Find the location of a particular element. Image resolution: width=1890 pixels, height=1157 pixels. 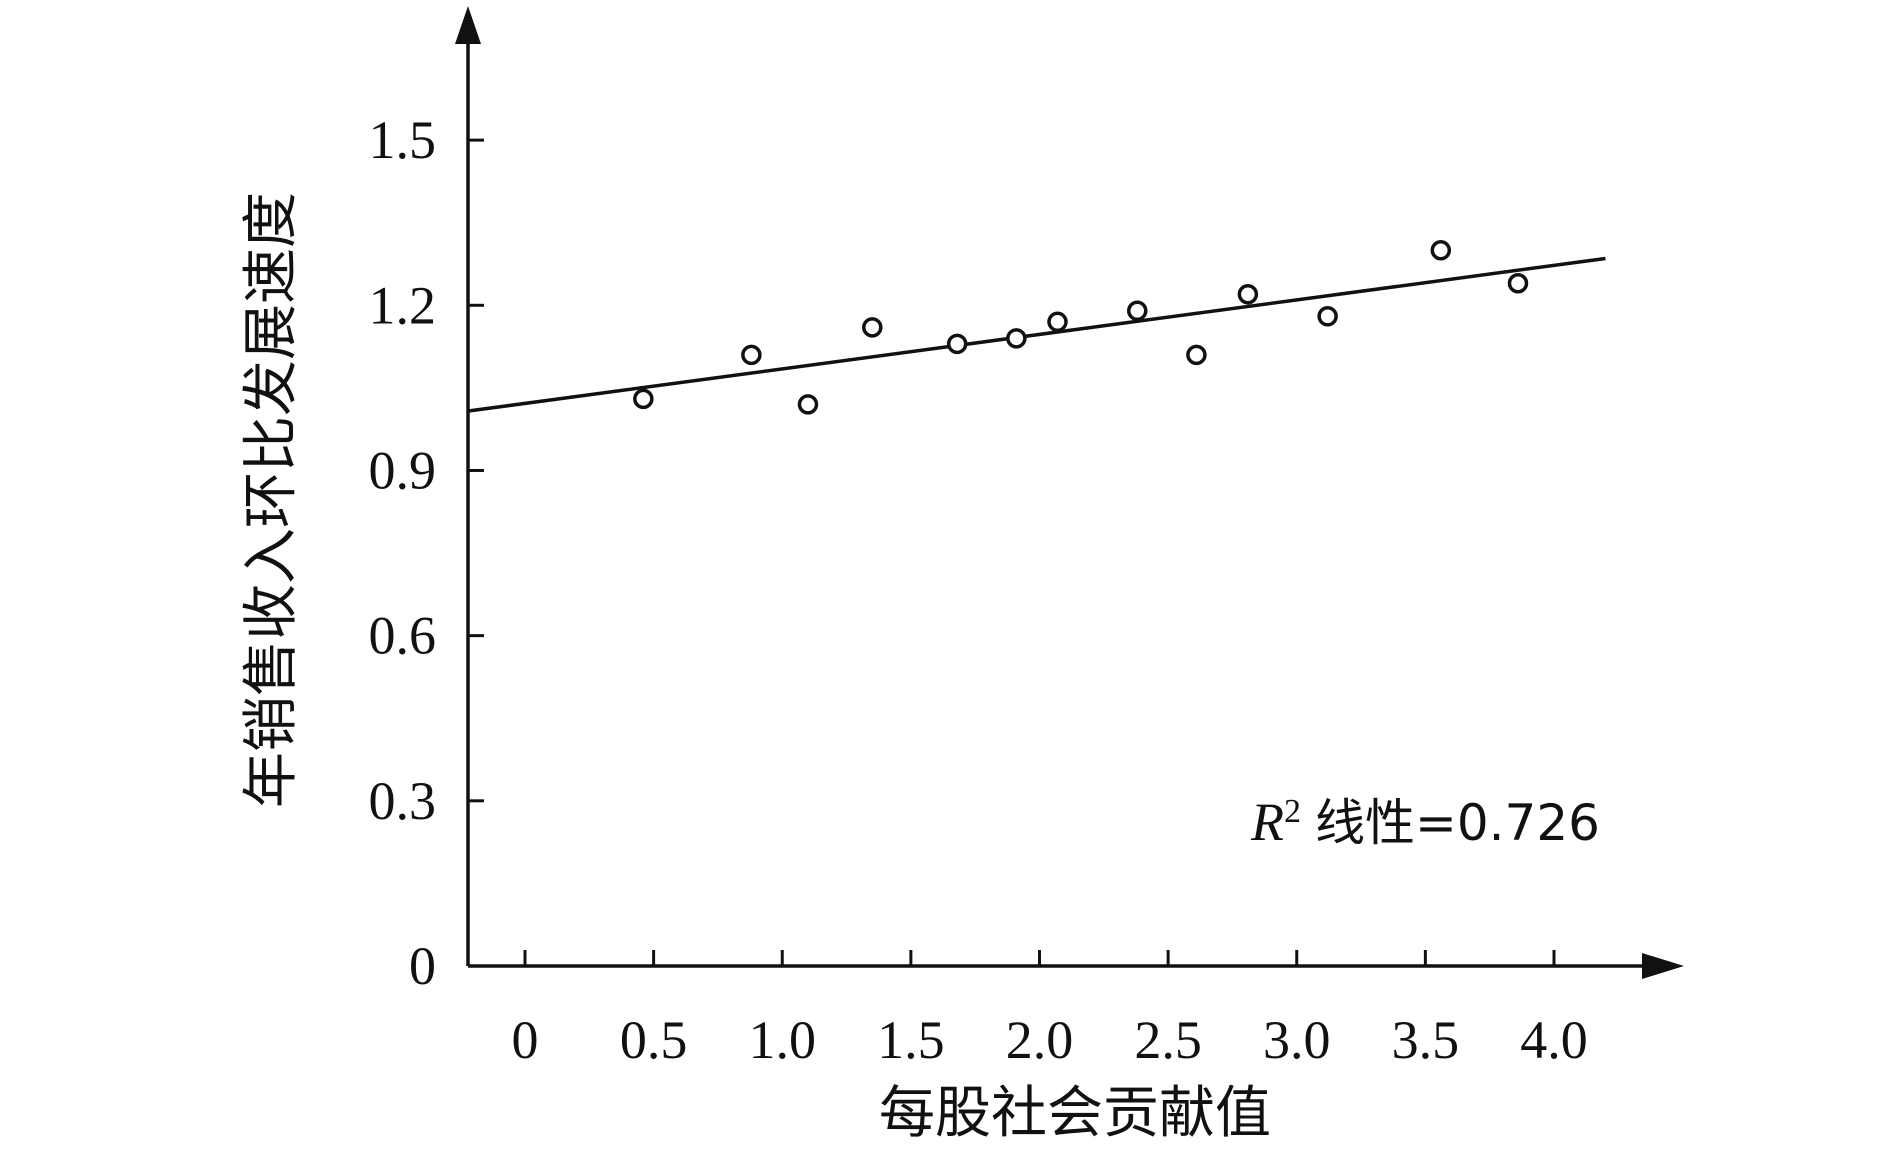

y-axis-title: 年销售收入环比发展速度 is located at coordinates (271, 500).